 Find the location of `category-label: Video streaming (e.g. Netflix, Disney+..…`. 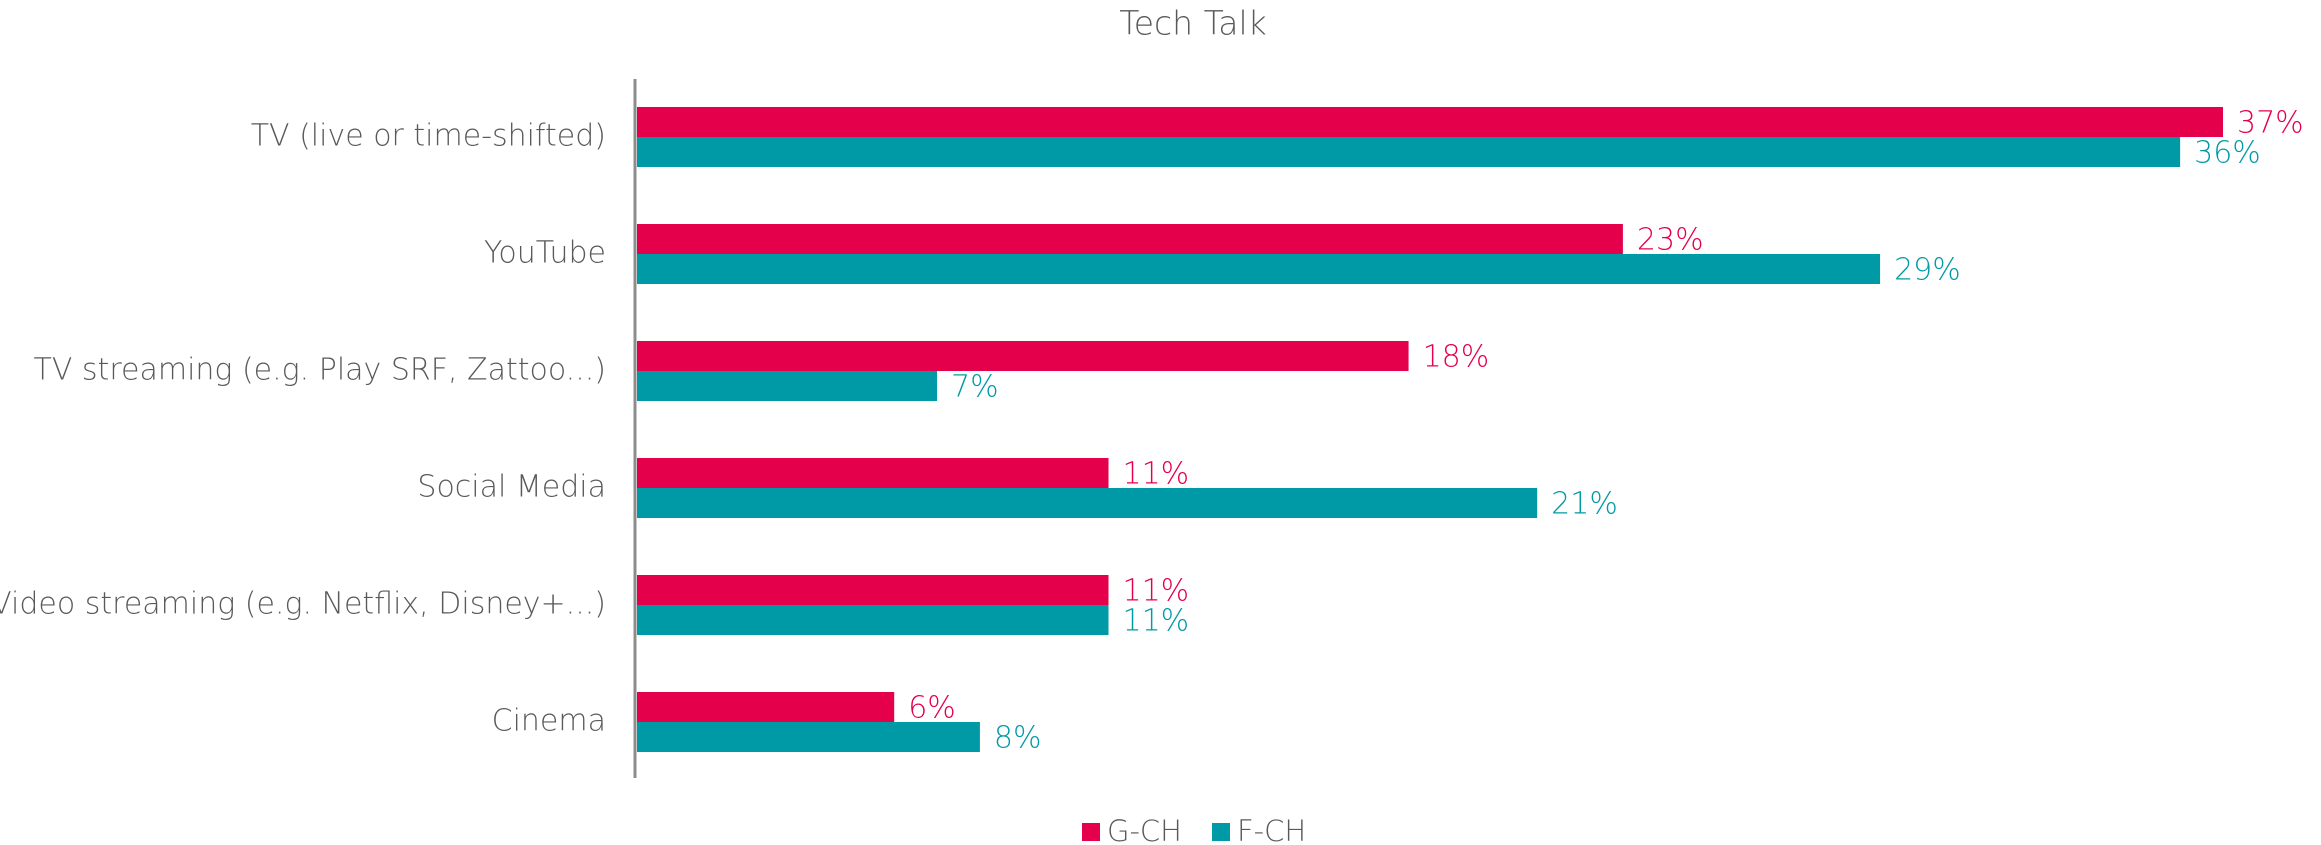

category-label: Video streaming (e.g. Netflix, Disney+..… is located at coordinates (303, 604).